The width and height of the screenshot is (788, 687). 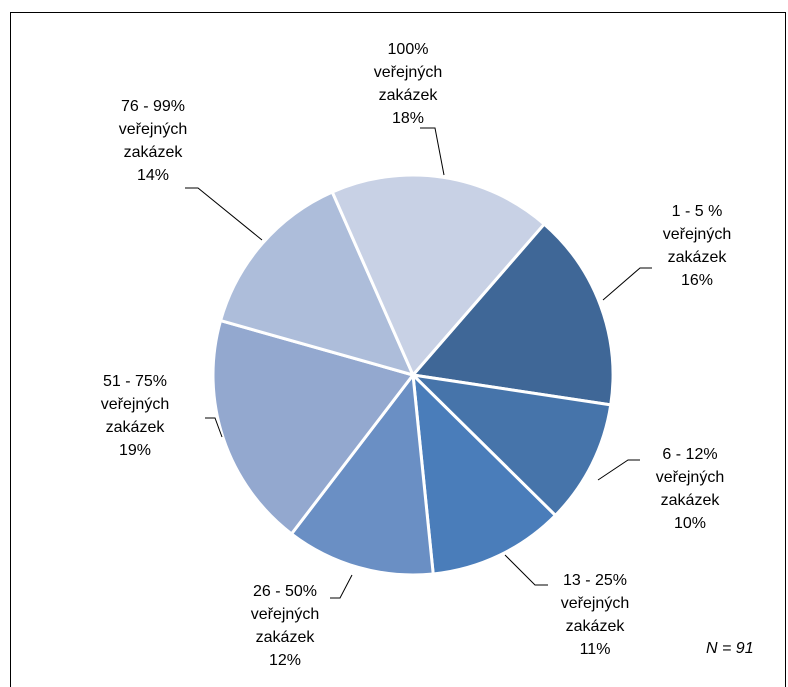 What do you see at coordinates (285, 660) in the screenshot?
I see `value-label: 12%` at bounding box center [285, 660].